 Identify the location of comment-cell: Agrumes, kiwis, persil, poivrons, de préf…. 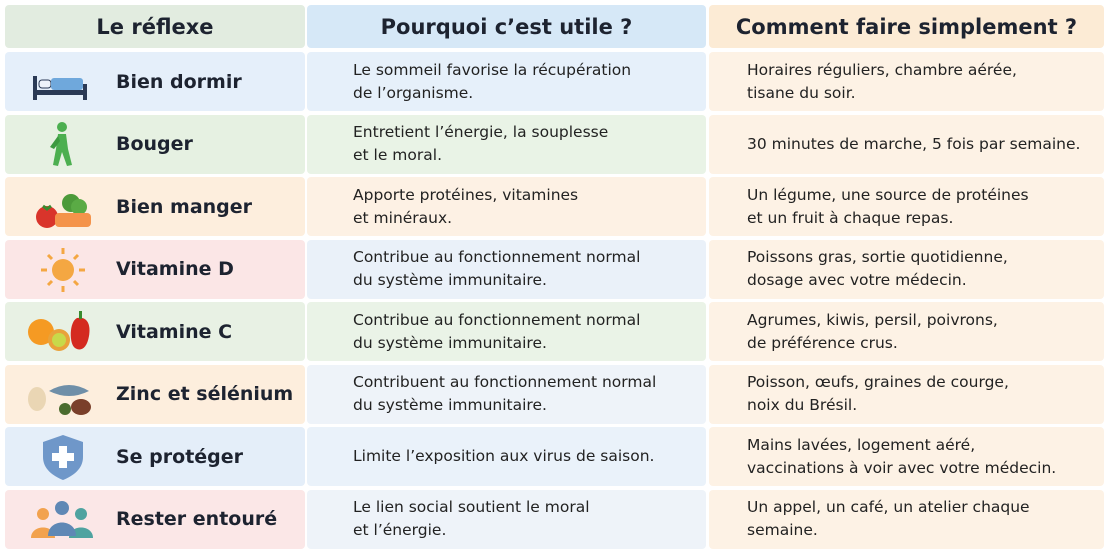
(906, 331).